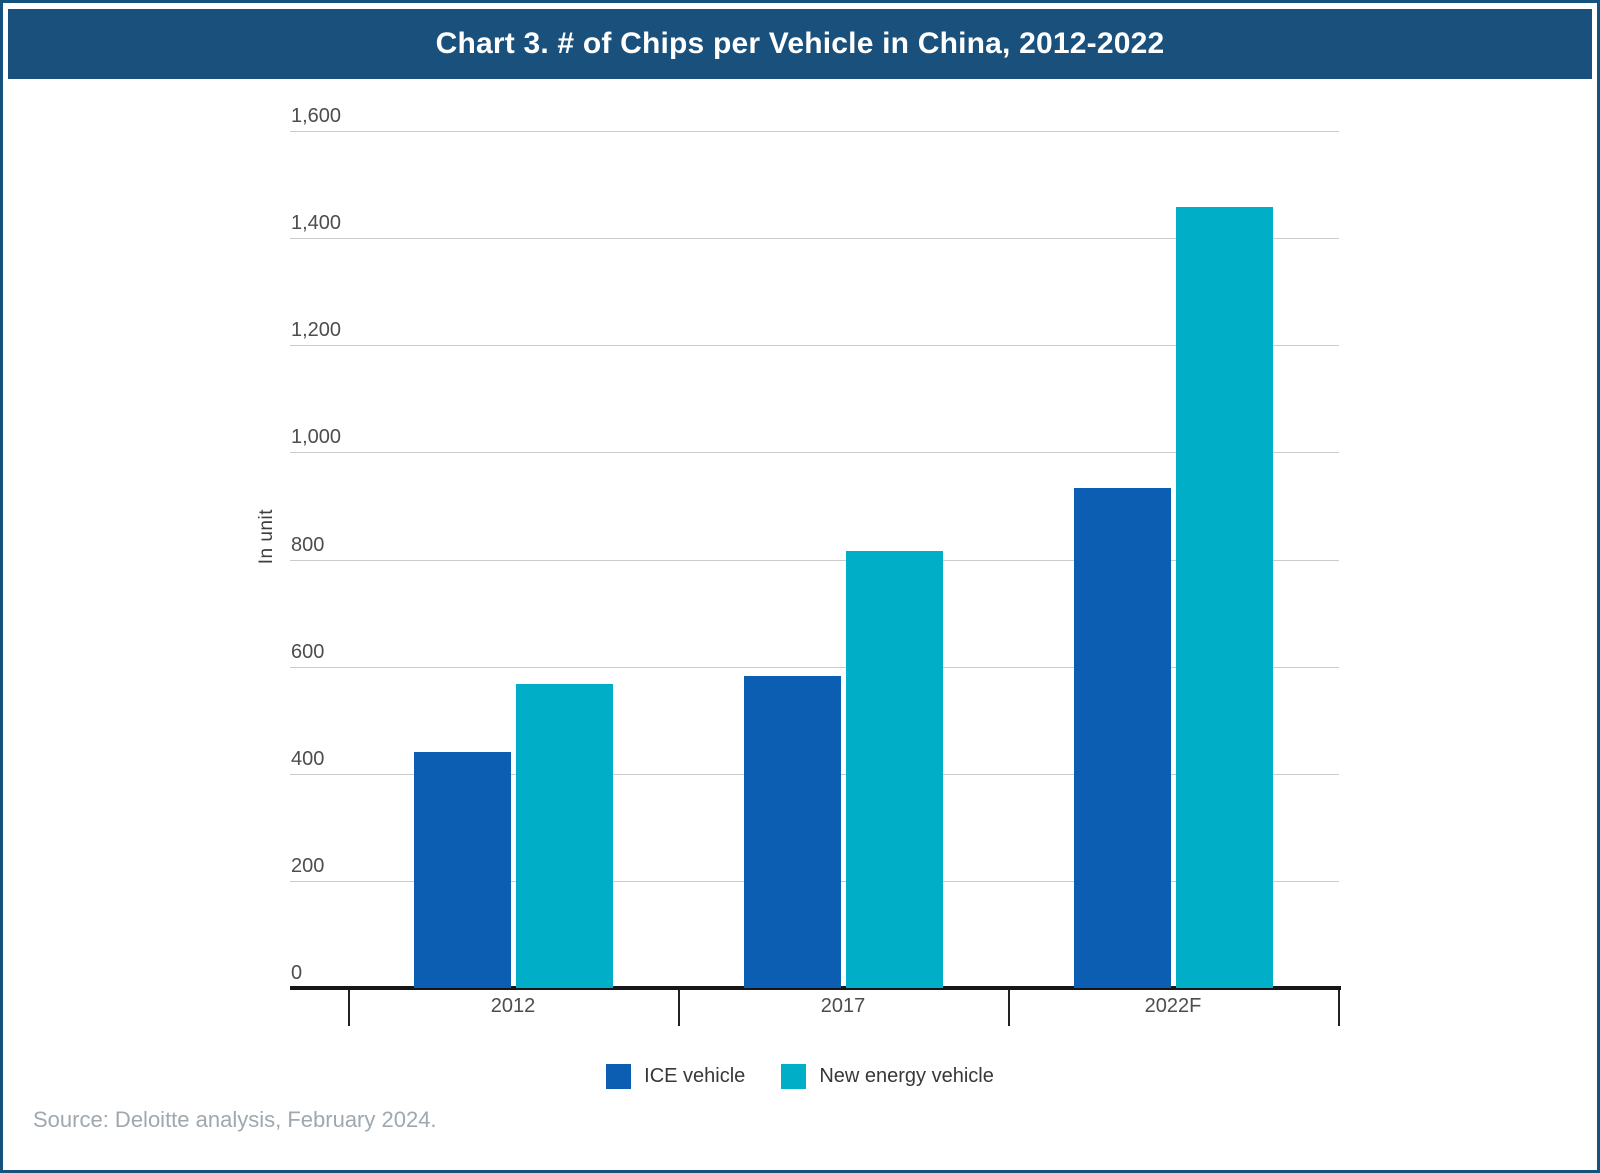 Image resolution: width=1600 pixels, height=1173 pixels. Describe the element at coordinates (316, 330) in the screenshot. I see `y-tick-label-1200: 1,200` at that location.